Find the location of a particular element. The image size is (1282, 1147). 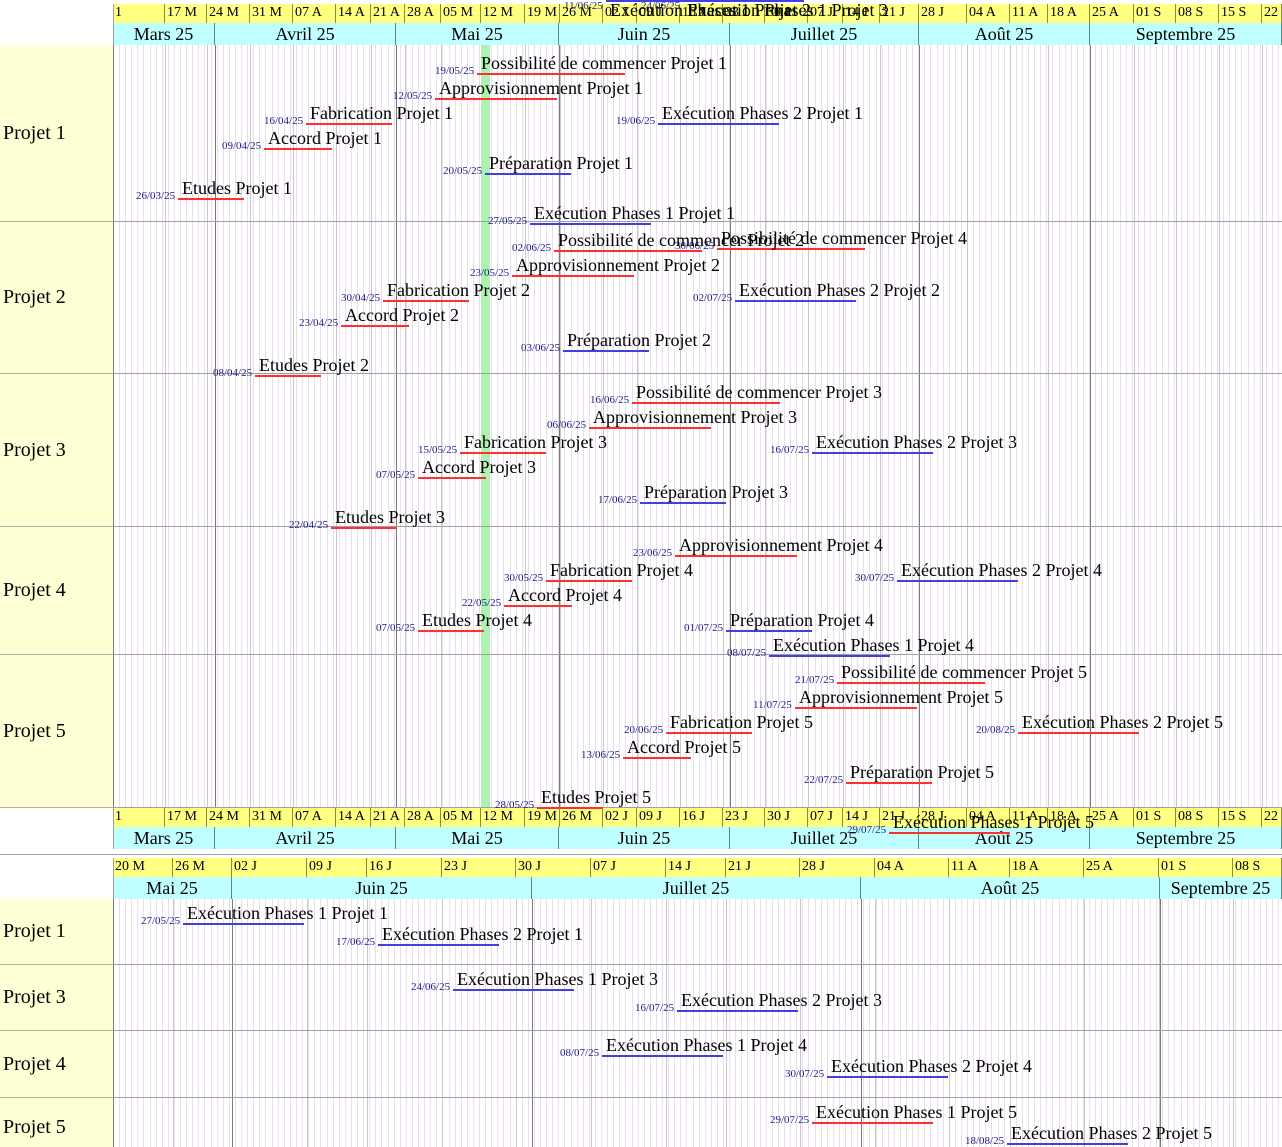

task-label: Etudes Projet 1 is located at coordinates (237, 188).